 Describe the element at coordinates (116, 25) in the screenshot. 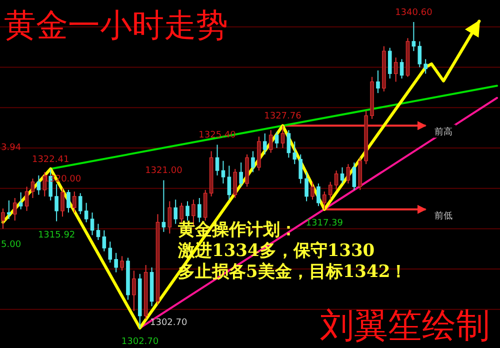

I see `chart-title: 黄金一小时走势` at that location.